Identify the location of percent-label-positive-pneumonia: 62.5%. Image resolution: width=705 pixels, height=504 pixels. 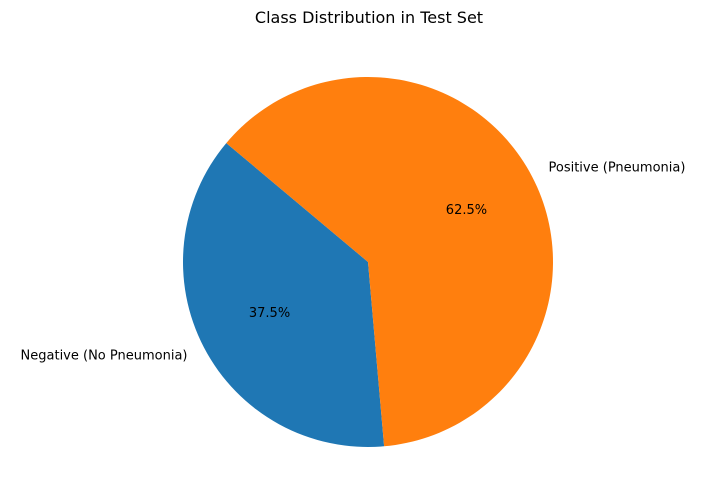
(466, 210).